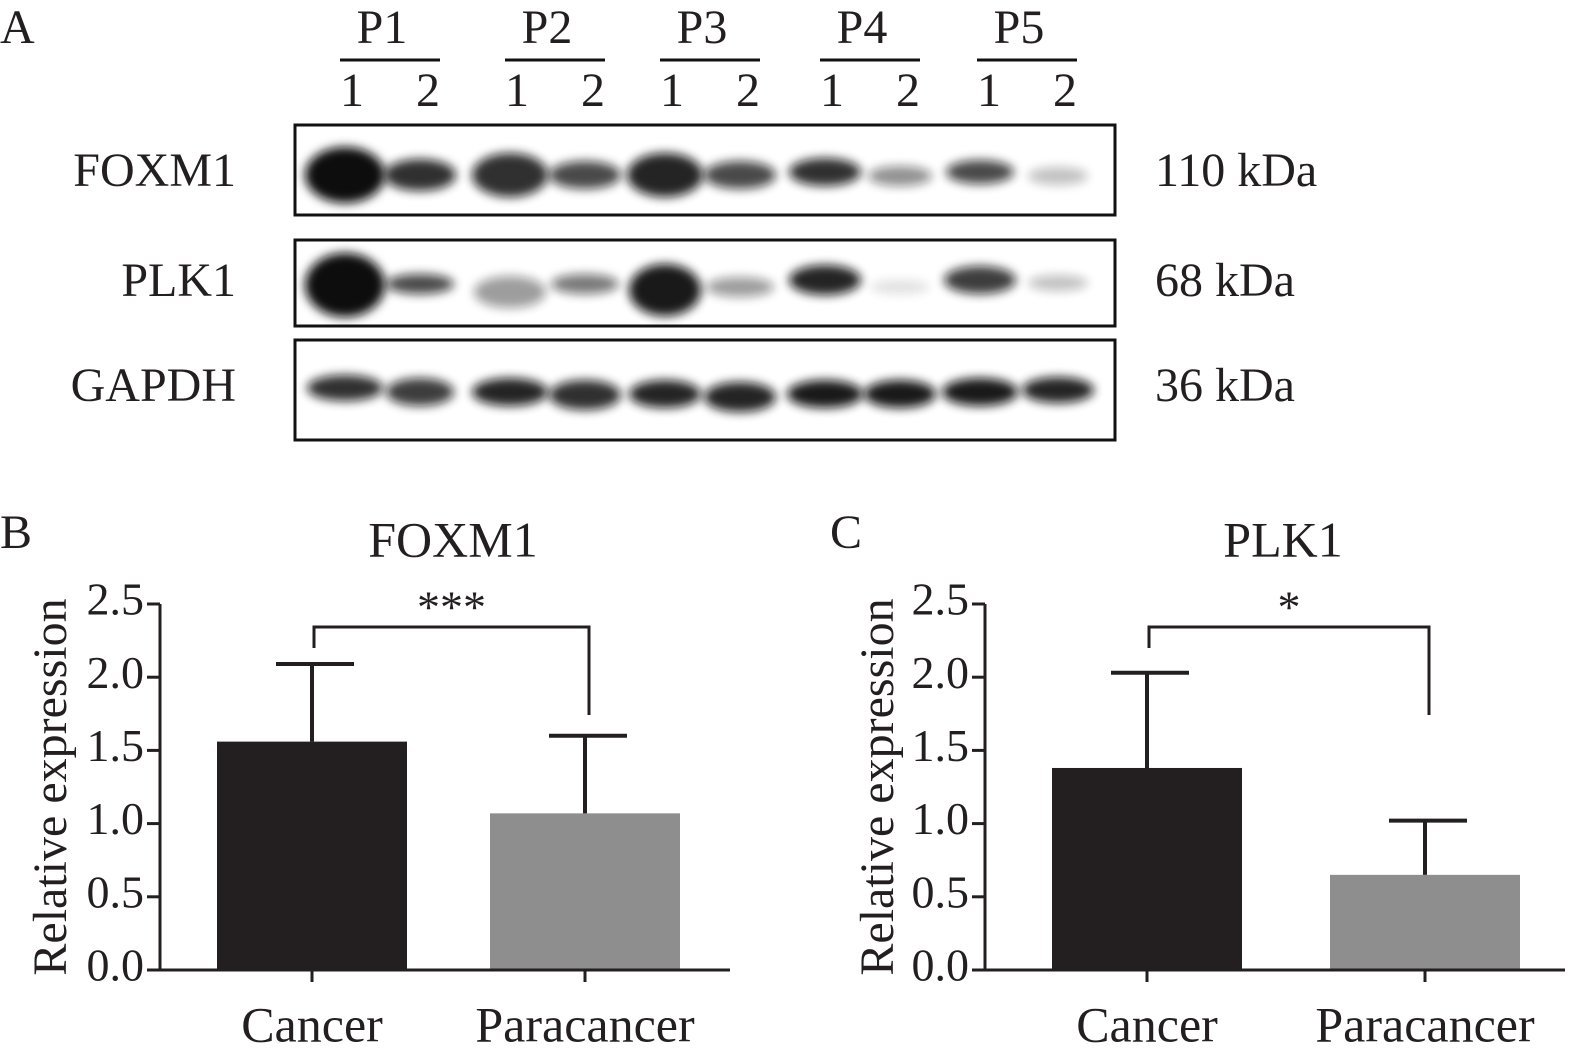  Describe the element at coordinates (1019, 27) in the screenshot. I see `patient-label: P5` at that location.